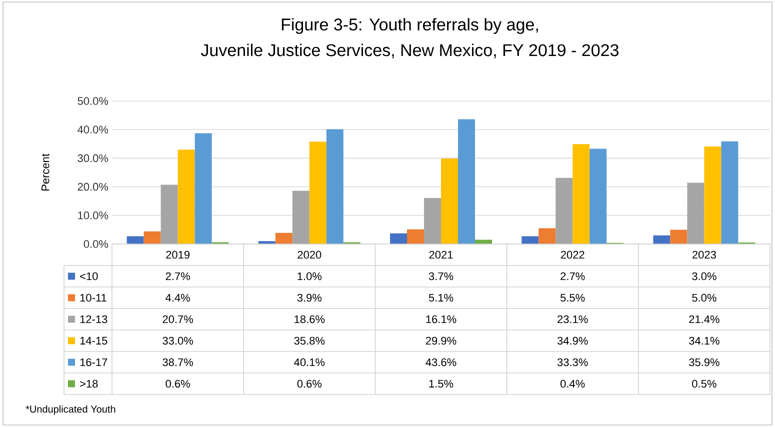 This screenshot has height=427, width=775. What do you see at coordinates (704, 298) in the screenshot?
I see `data-label: 5.0%` at bounding box center [704, 298].